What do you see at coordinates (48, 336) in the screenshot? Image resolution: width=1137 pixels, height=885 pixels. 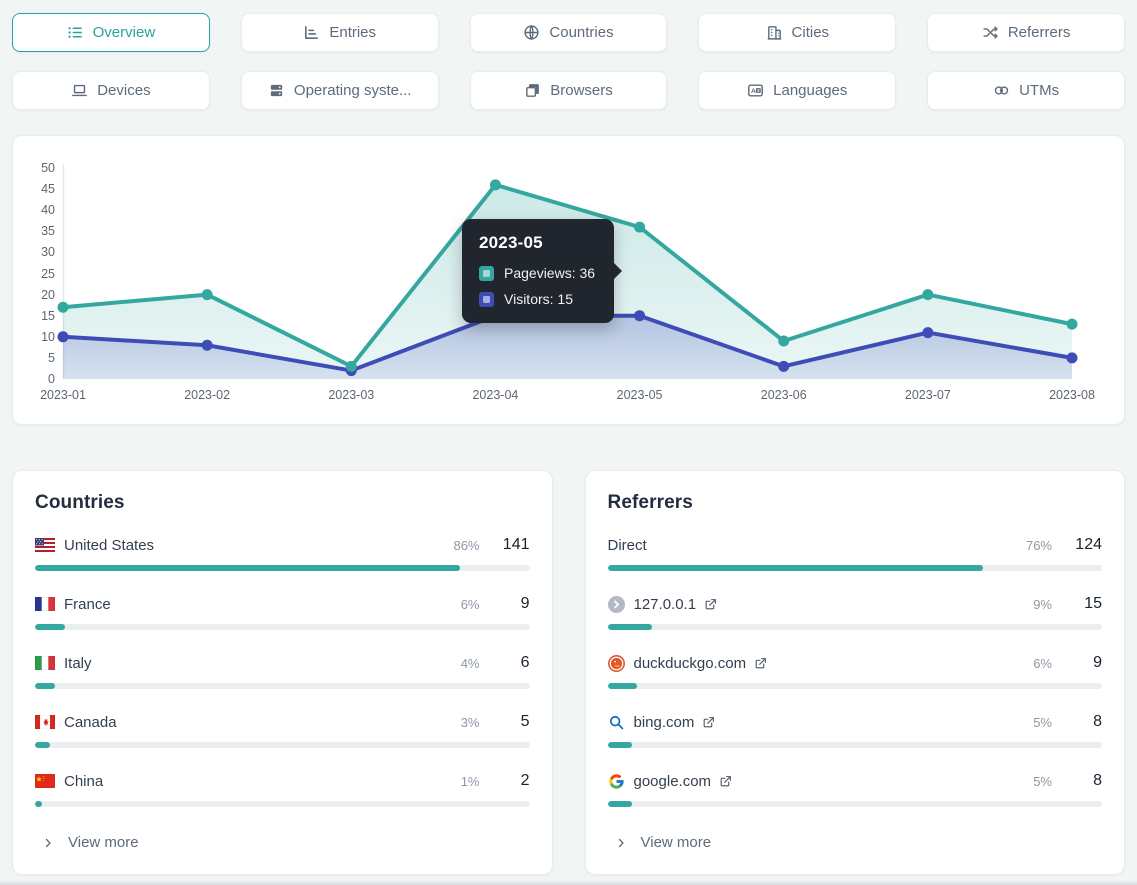 I see `y-axis-tick: 10` at bounding box center [48, 336].